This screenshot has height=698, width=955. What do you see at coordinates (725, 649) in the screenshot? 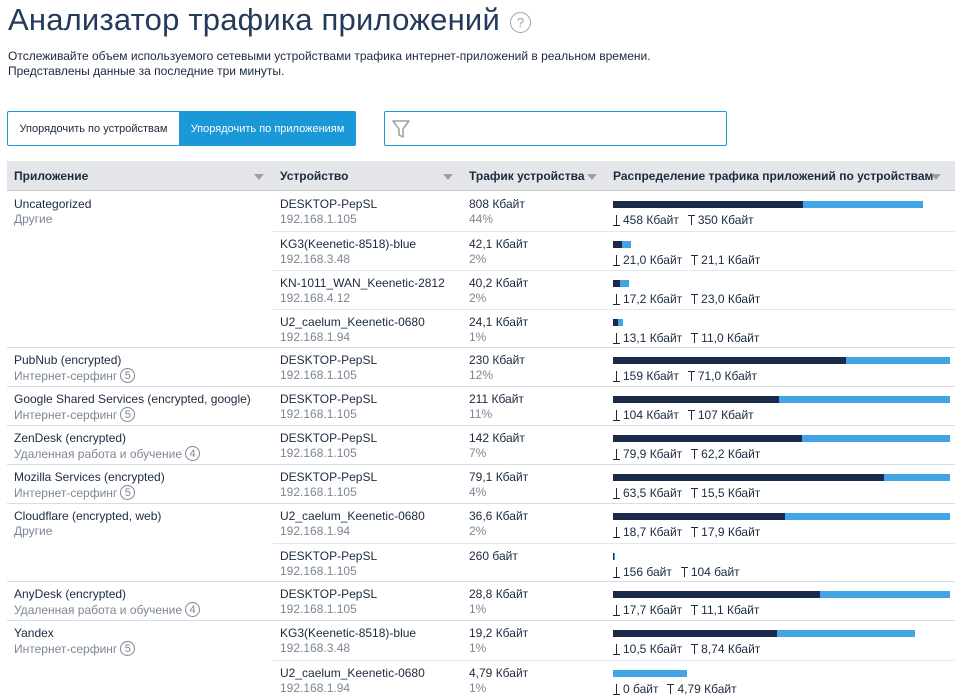
I see `upload-stat: 8,74 Кбайт` at bounding box center [725, 649].